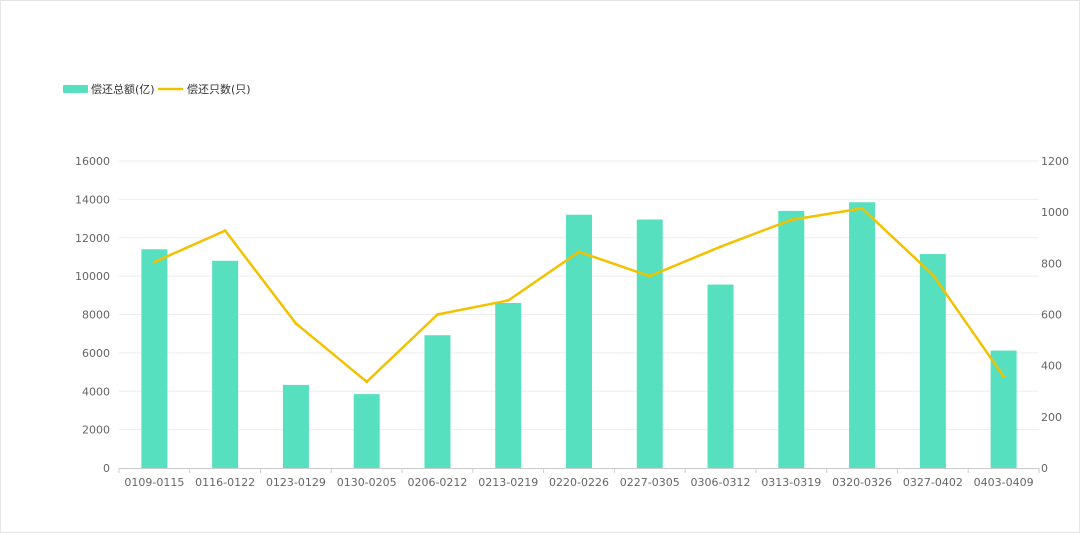 The width and height of the screenshot is (1080, 538). Describe the element at coordinates (862, 482) in the screenshot. I see `x-tick-label: 0320-0326` at that location.